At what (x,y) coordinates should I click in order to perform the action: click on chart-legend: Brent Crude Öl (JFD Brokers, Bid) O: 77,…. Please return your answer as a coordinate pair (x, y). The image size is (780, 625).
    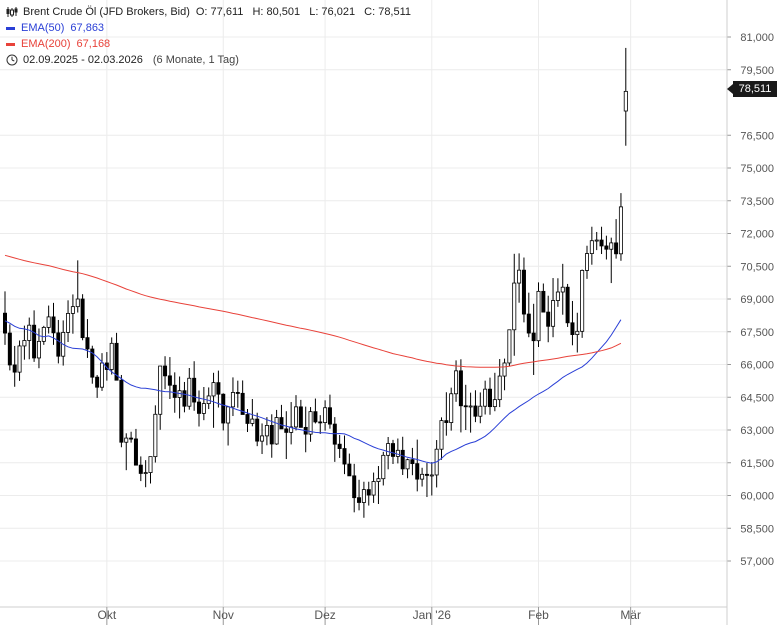
    Looking at the image, I should click on (208, 36).